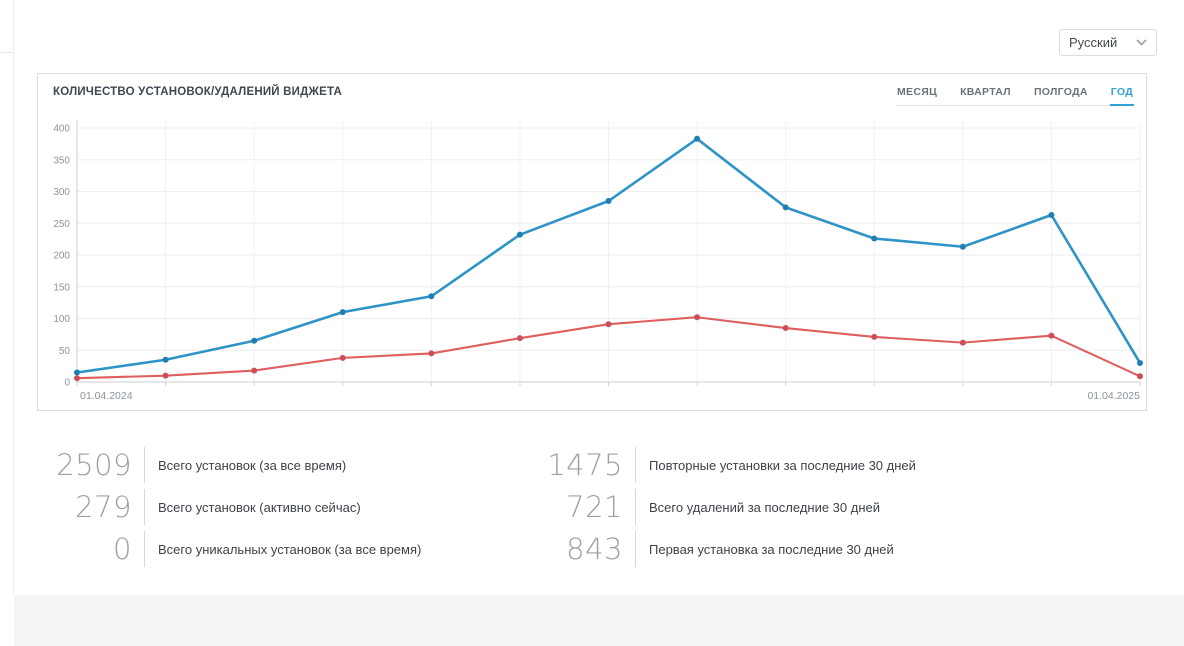 The height and width of the screenshot is (646, 1184). What do you see at coordinates (1060, 92) in the screenshot?
I see `tab-halfyear: ПОЛГОДА` at bounding box center [1060, 92].